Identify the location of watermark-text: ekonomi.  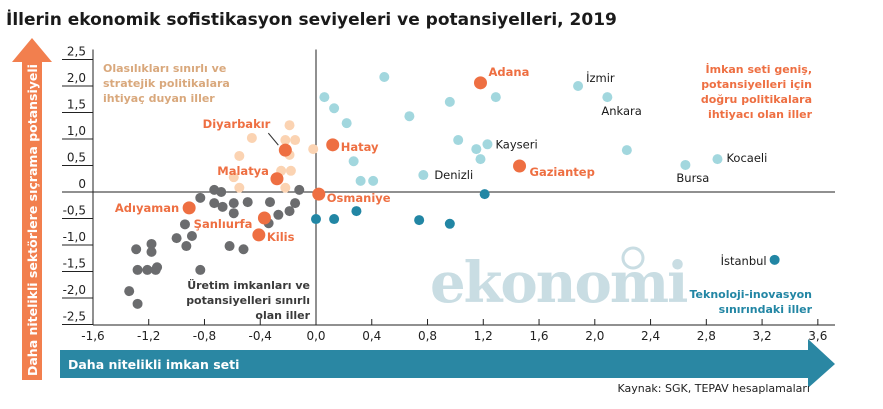
(558, 283).